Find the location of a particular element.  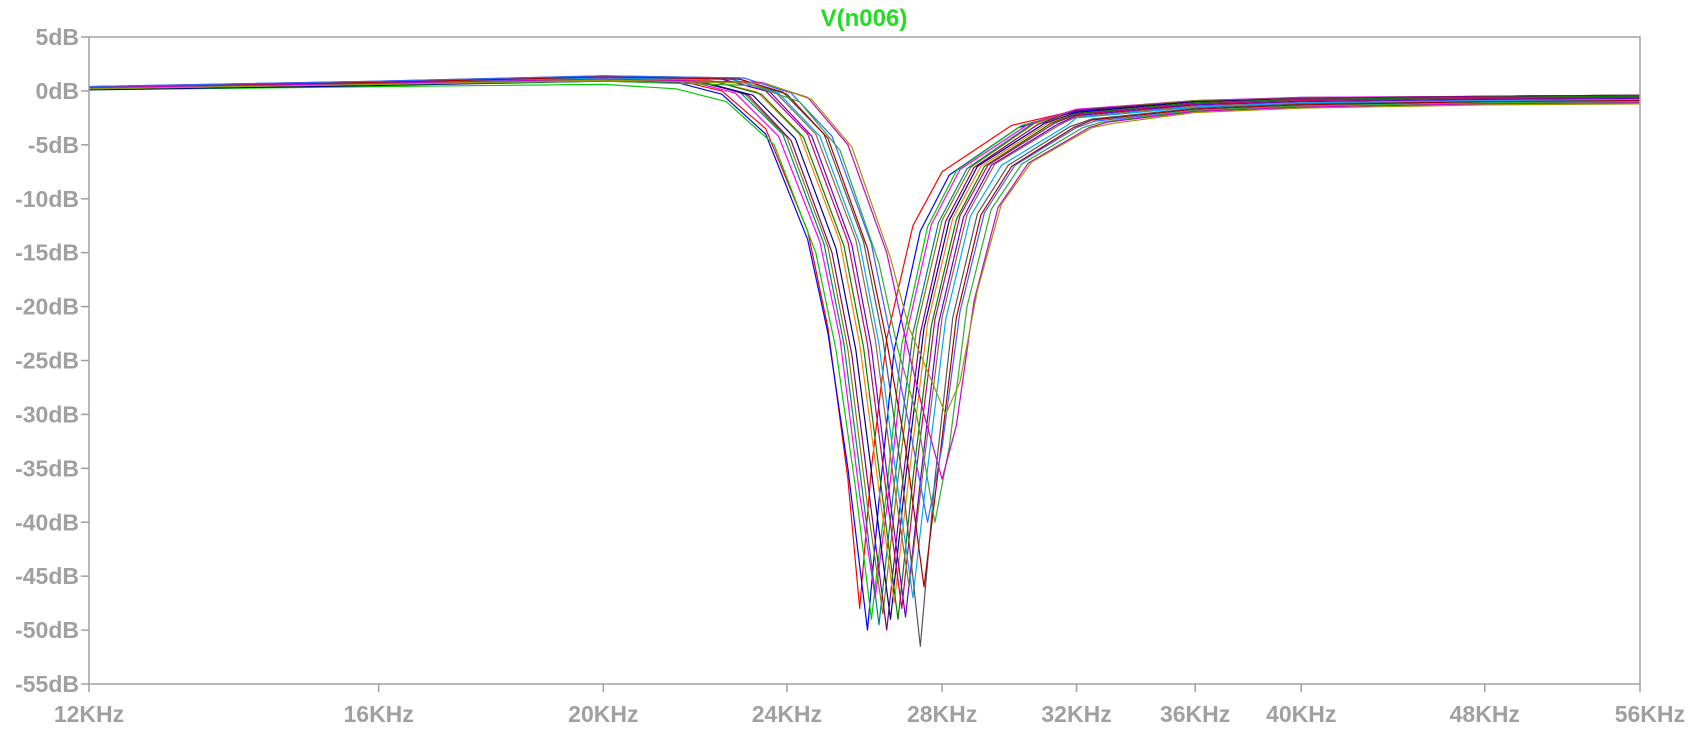

y-tick-label: -25dB is located at coordinates (47, 361).